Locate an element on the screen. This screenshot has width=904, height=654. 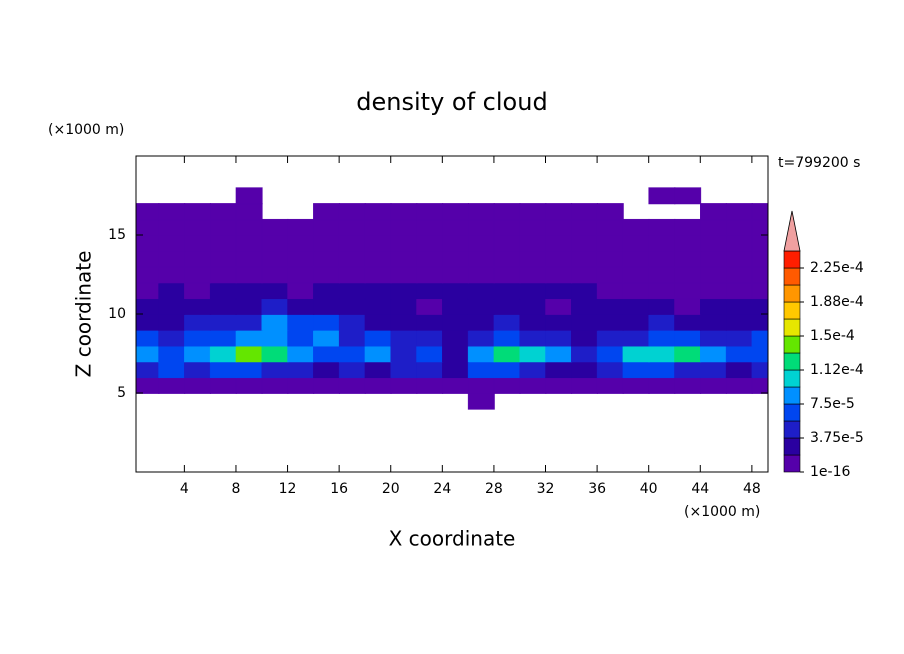
x-tick-label: 16 is located at coordinates (339, 489).